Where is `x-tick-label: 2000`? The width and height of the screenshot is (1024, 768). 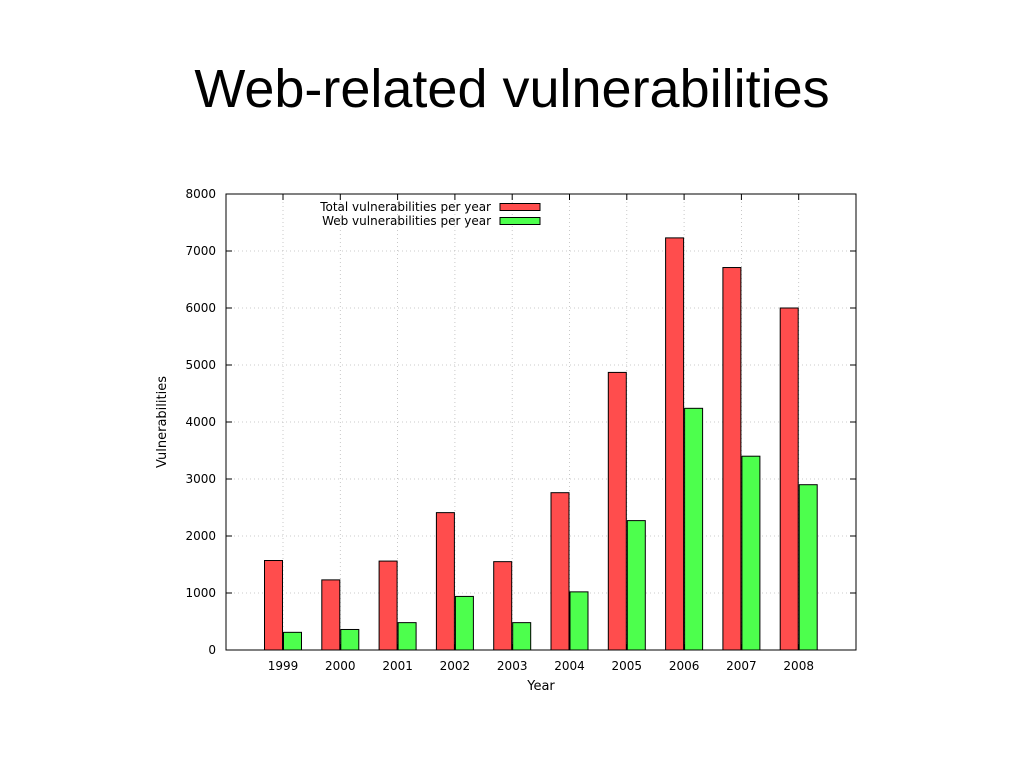
x-tick-label: 2000 is located at coordinates (340, 666).